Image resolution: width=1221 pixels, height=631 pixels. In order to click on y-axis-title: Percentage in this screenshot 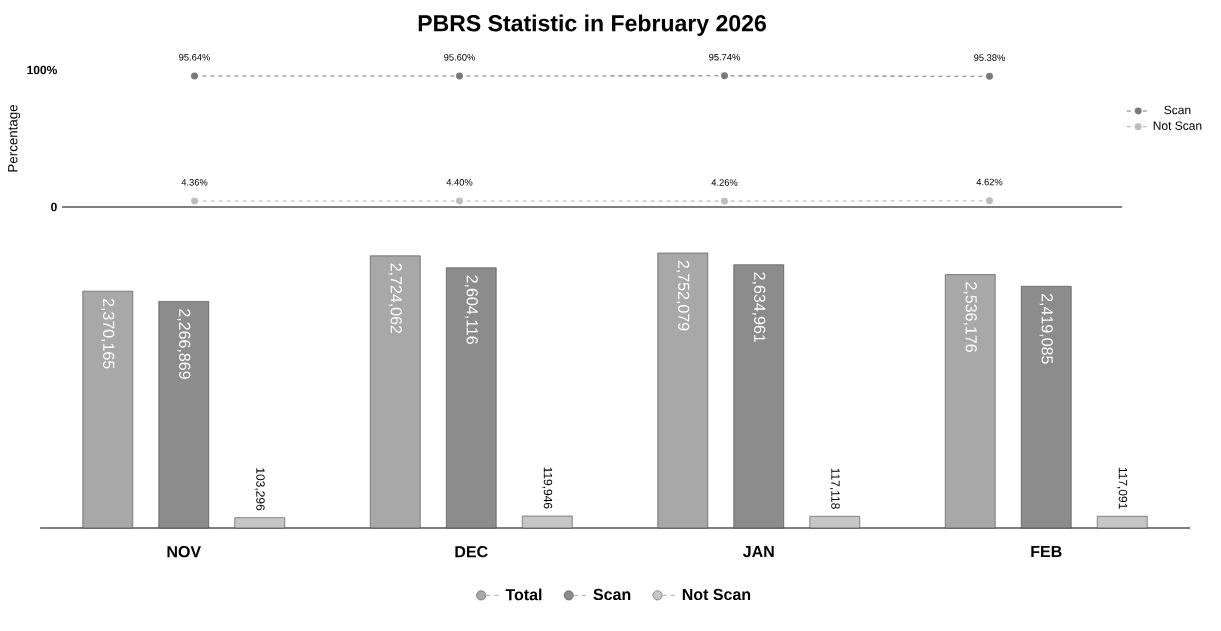, I will do `click(14, 138)`.